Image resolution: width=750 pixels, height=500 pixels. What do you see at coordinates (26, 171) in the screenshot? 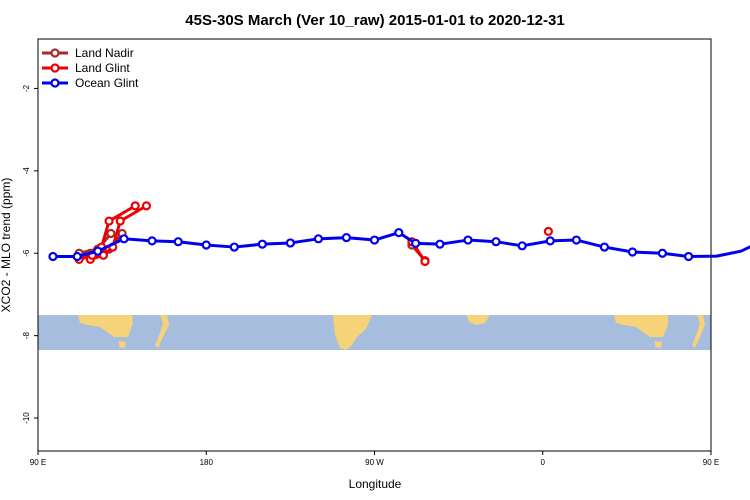
I see `y-tick-label: -4` at bounding box center [26, 171].